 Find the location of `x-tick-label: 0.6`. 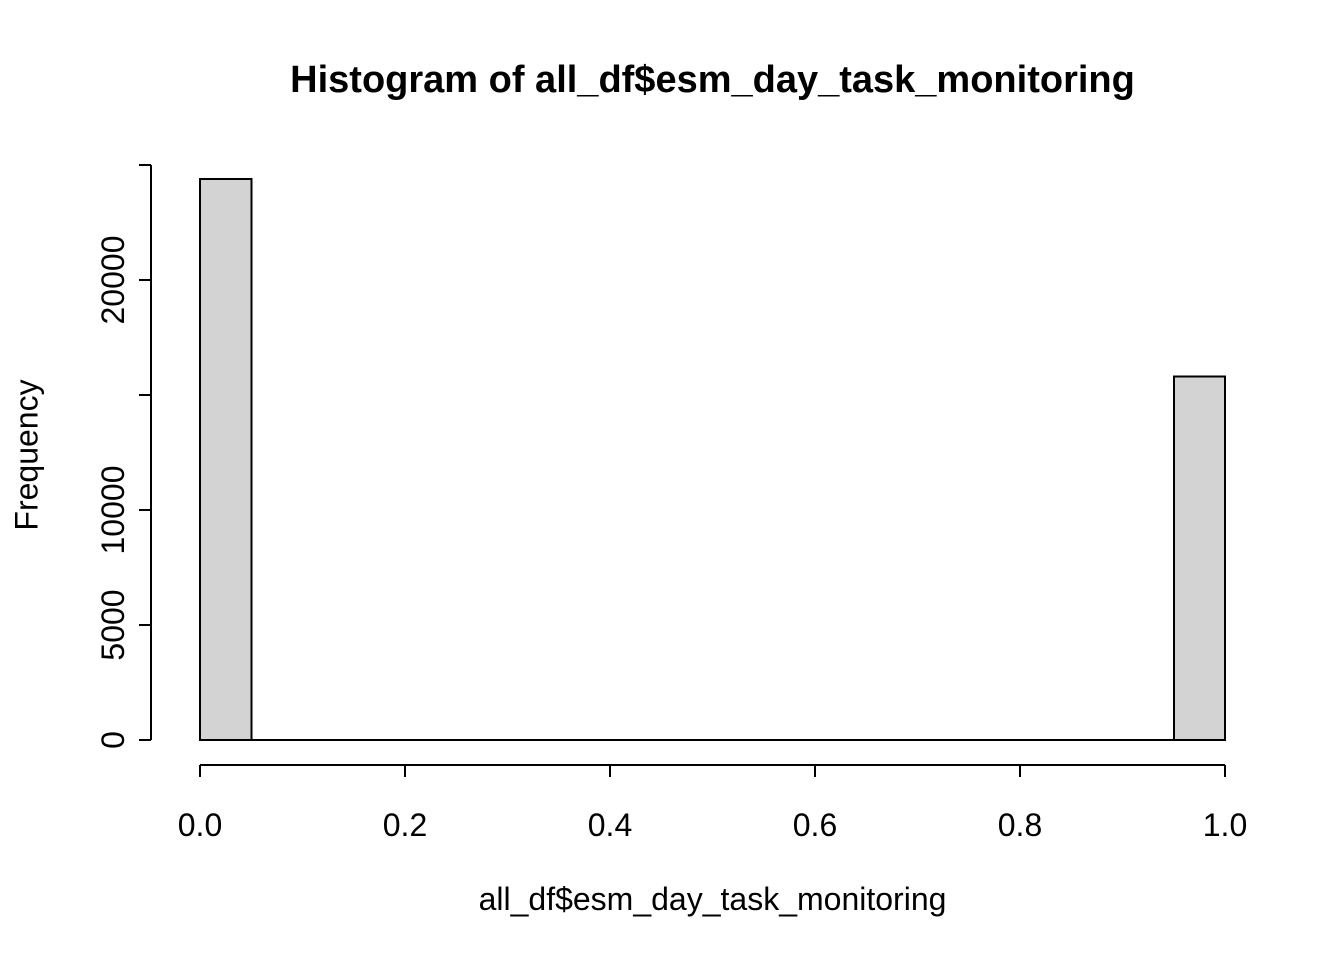

x-tick-label: 0.6 is located at coordinates (815, 825).